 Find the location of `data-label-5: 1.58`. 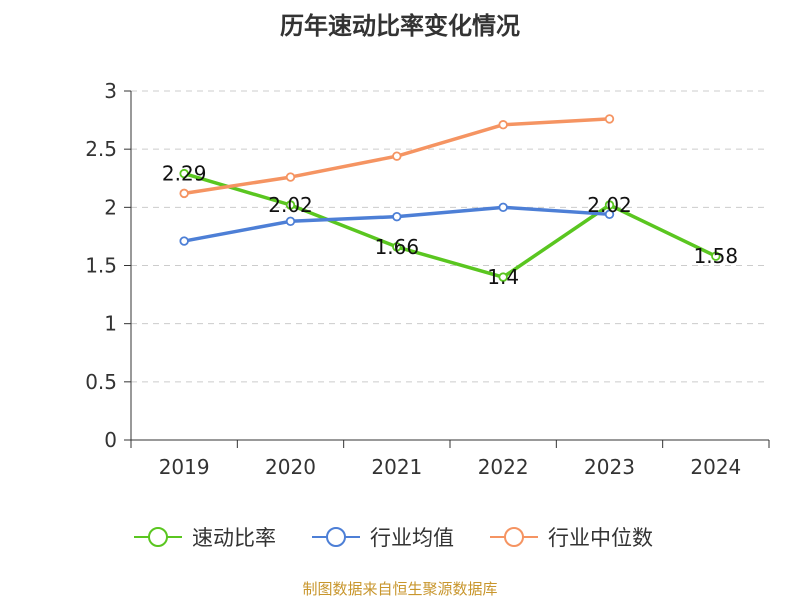

data-label-5: 1.58 is located at coordinates (716, 256).